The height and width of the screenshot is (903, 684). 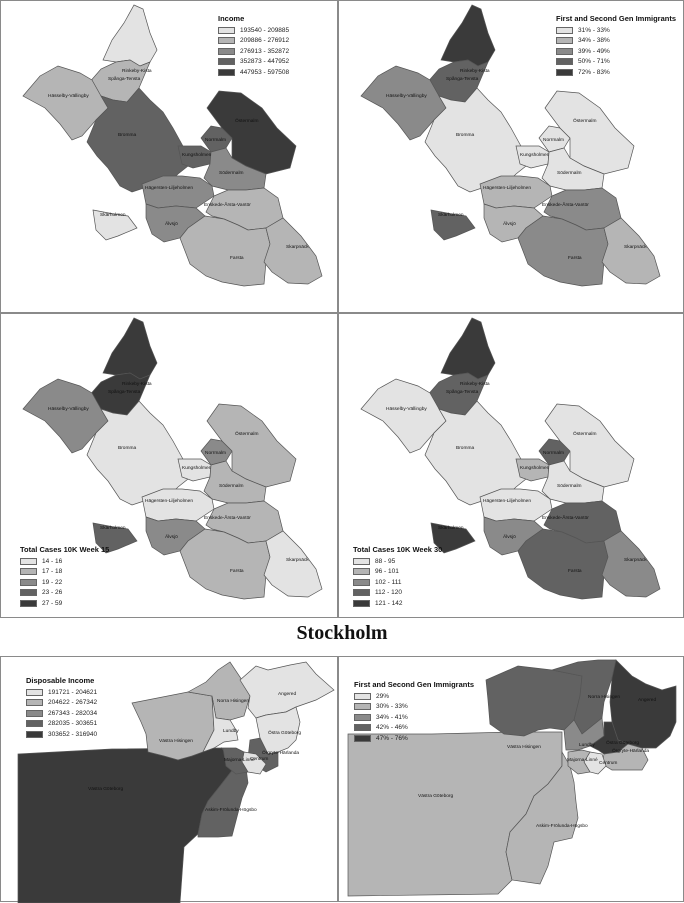 What do you see at coordinates (616, 41) in the screenshot?
I see `legend-entry: 34% - 38%` at bounding box center [616, 41].